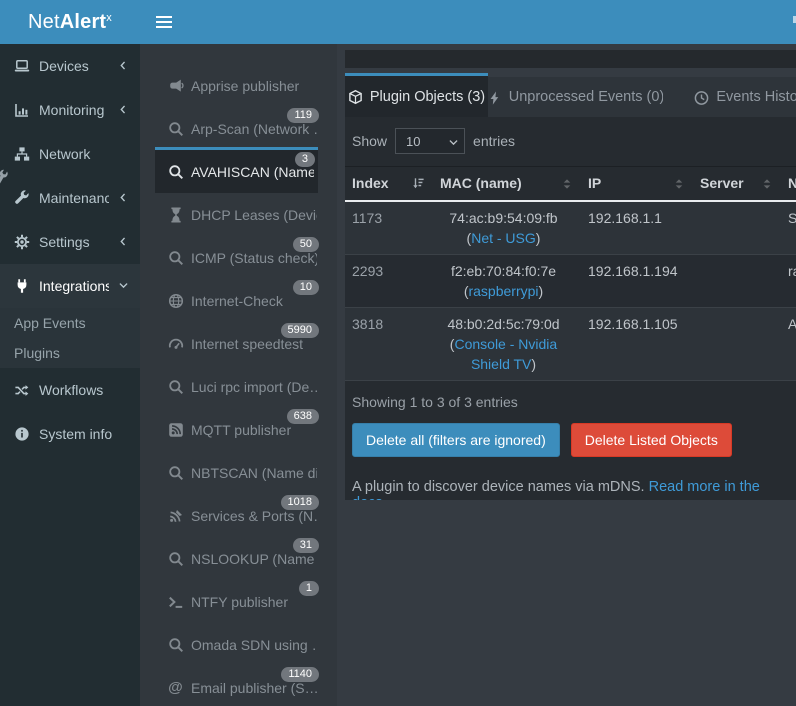  Describe the element at coordinates (37, 353) in the screenshot. I see `sidebar-subitem-plugins: Plugins` at that location.